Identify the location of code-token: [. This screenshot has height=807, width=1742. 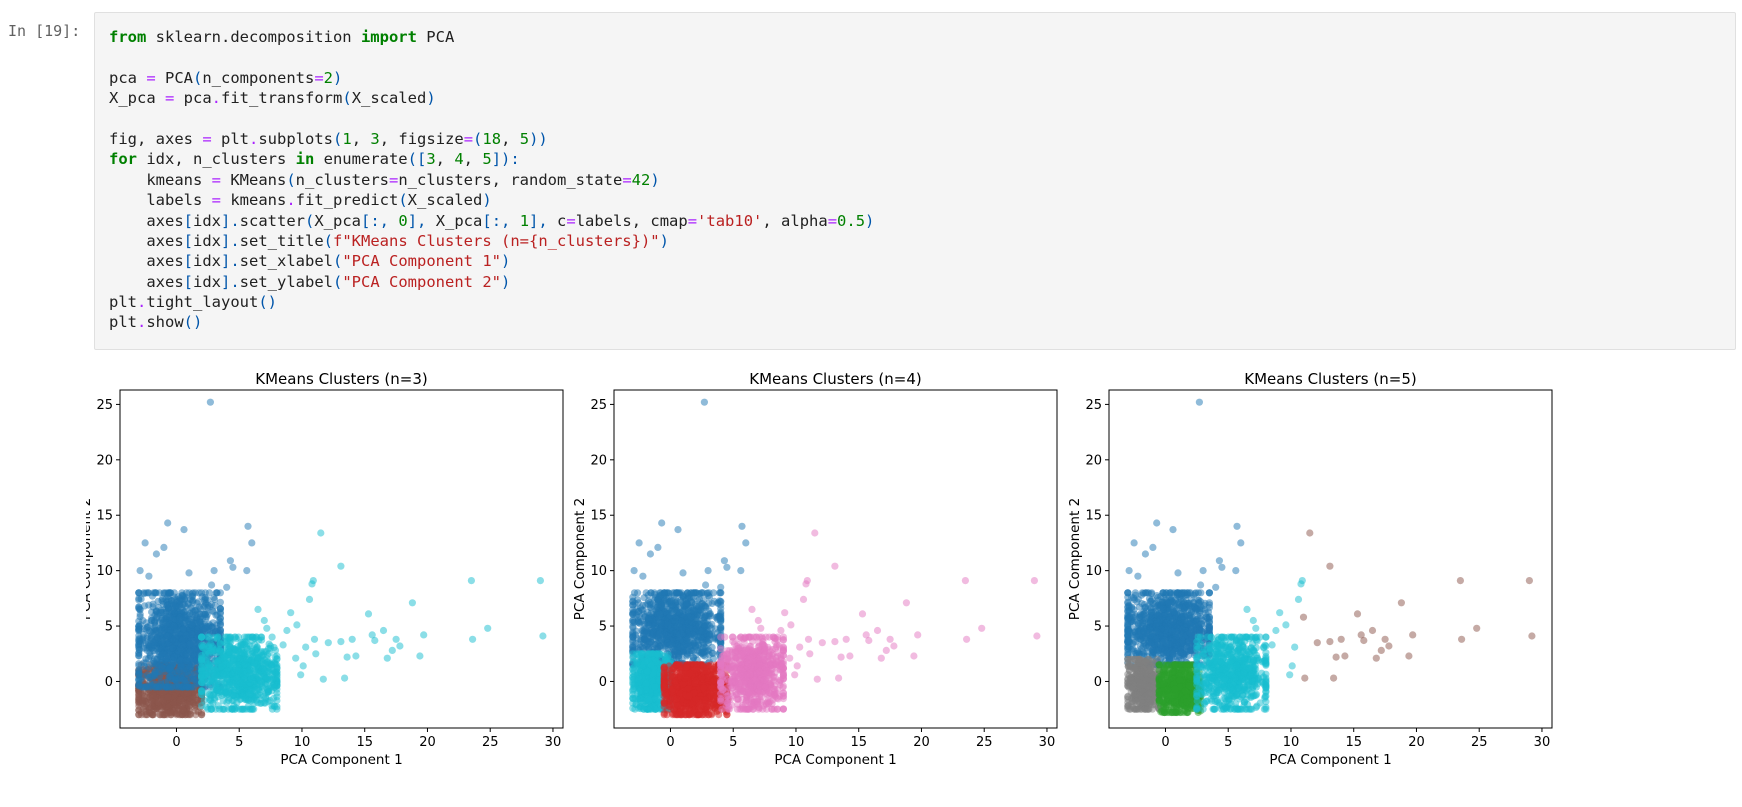
(188, 240).